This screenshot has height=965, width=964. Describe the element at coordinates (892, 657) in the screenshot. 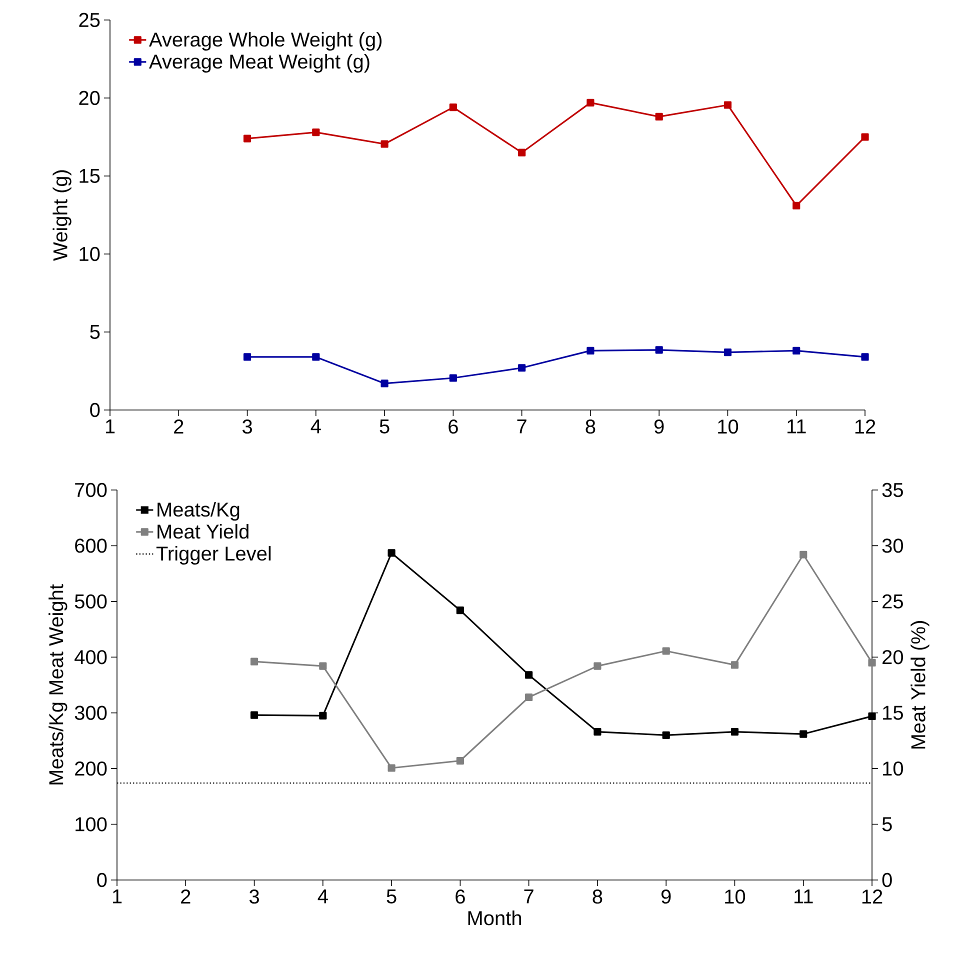

I see `y2-tick-label: 20` at that location.